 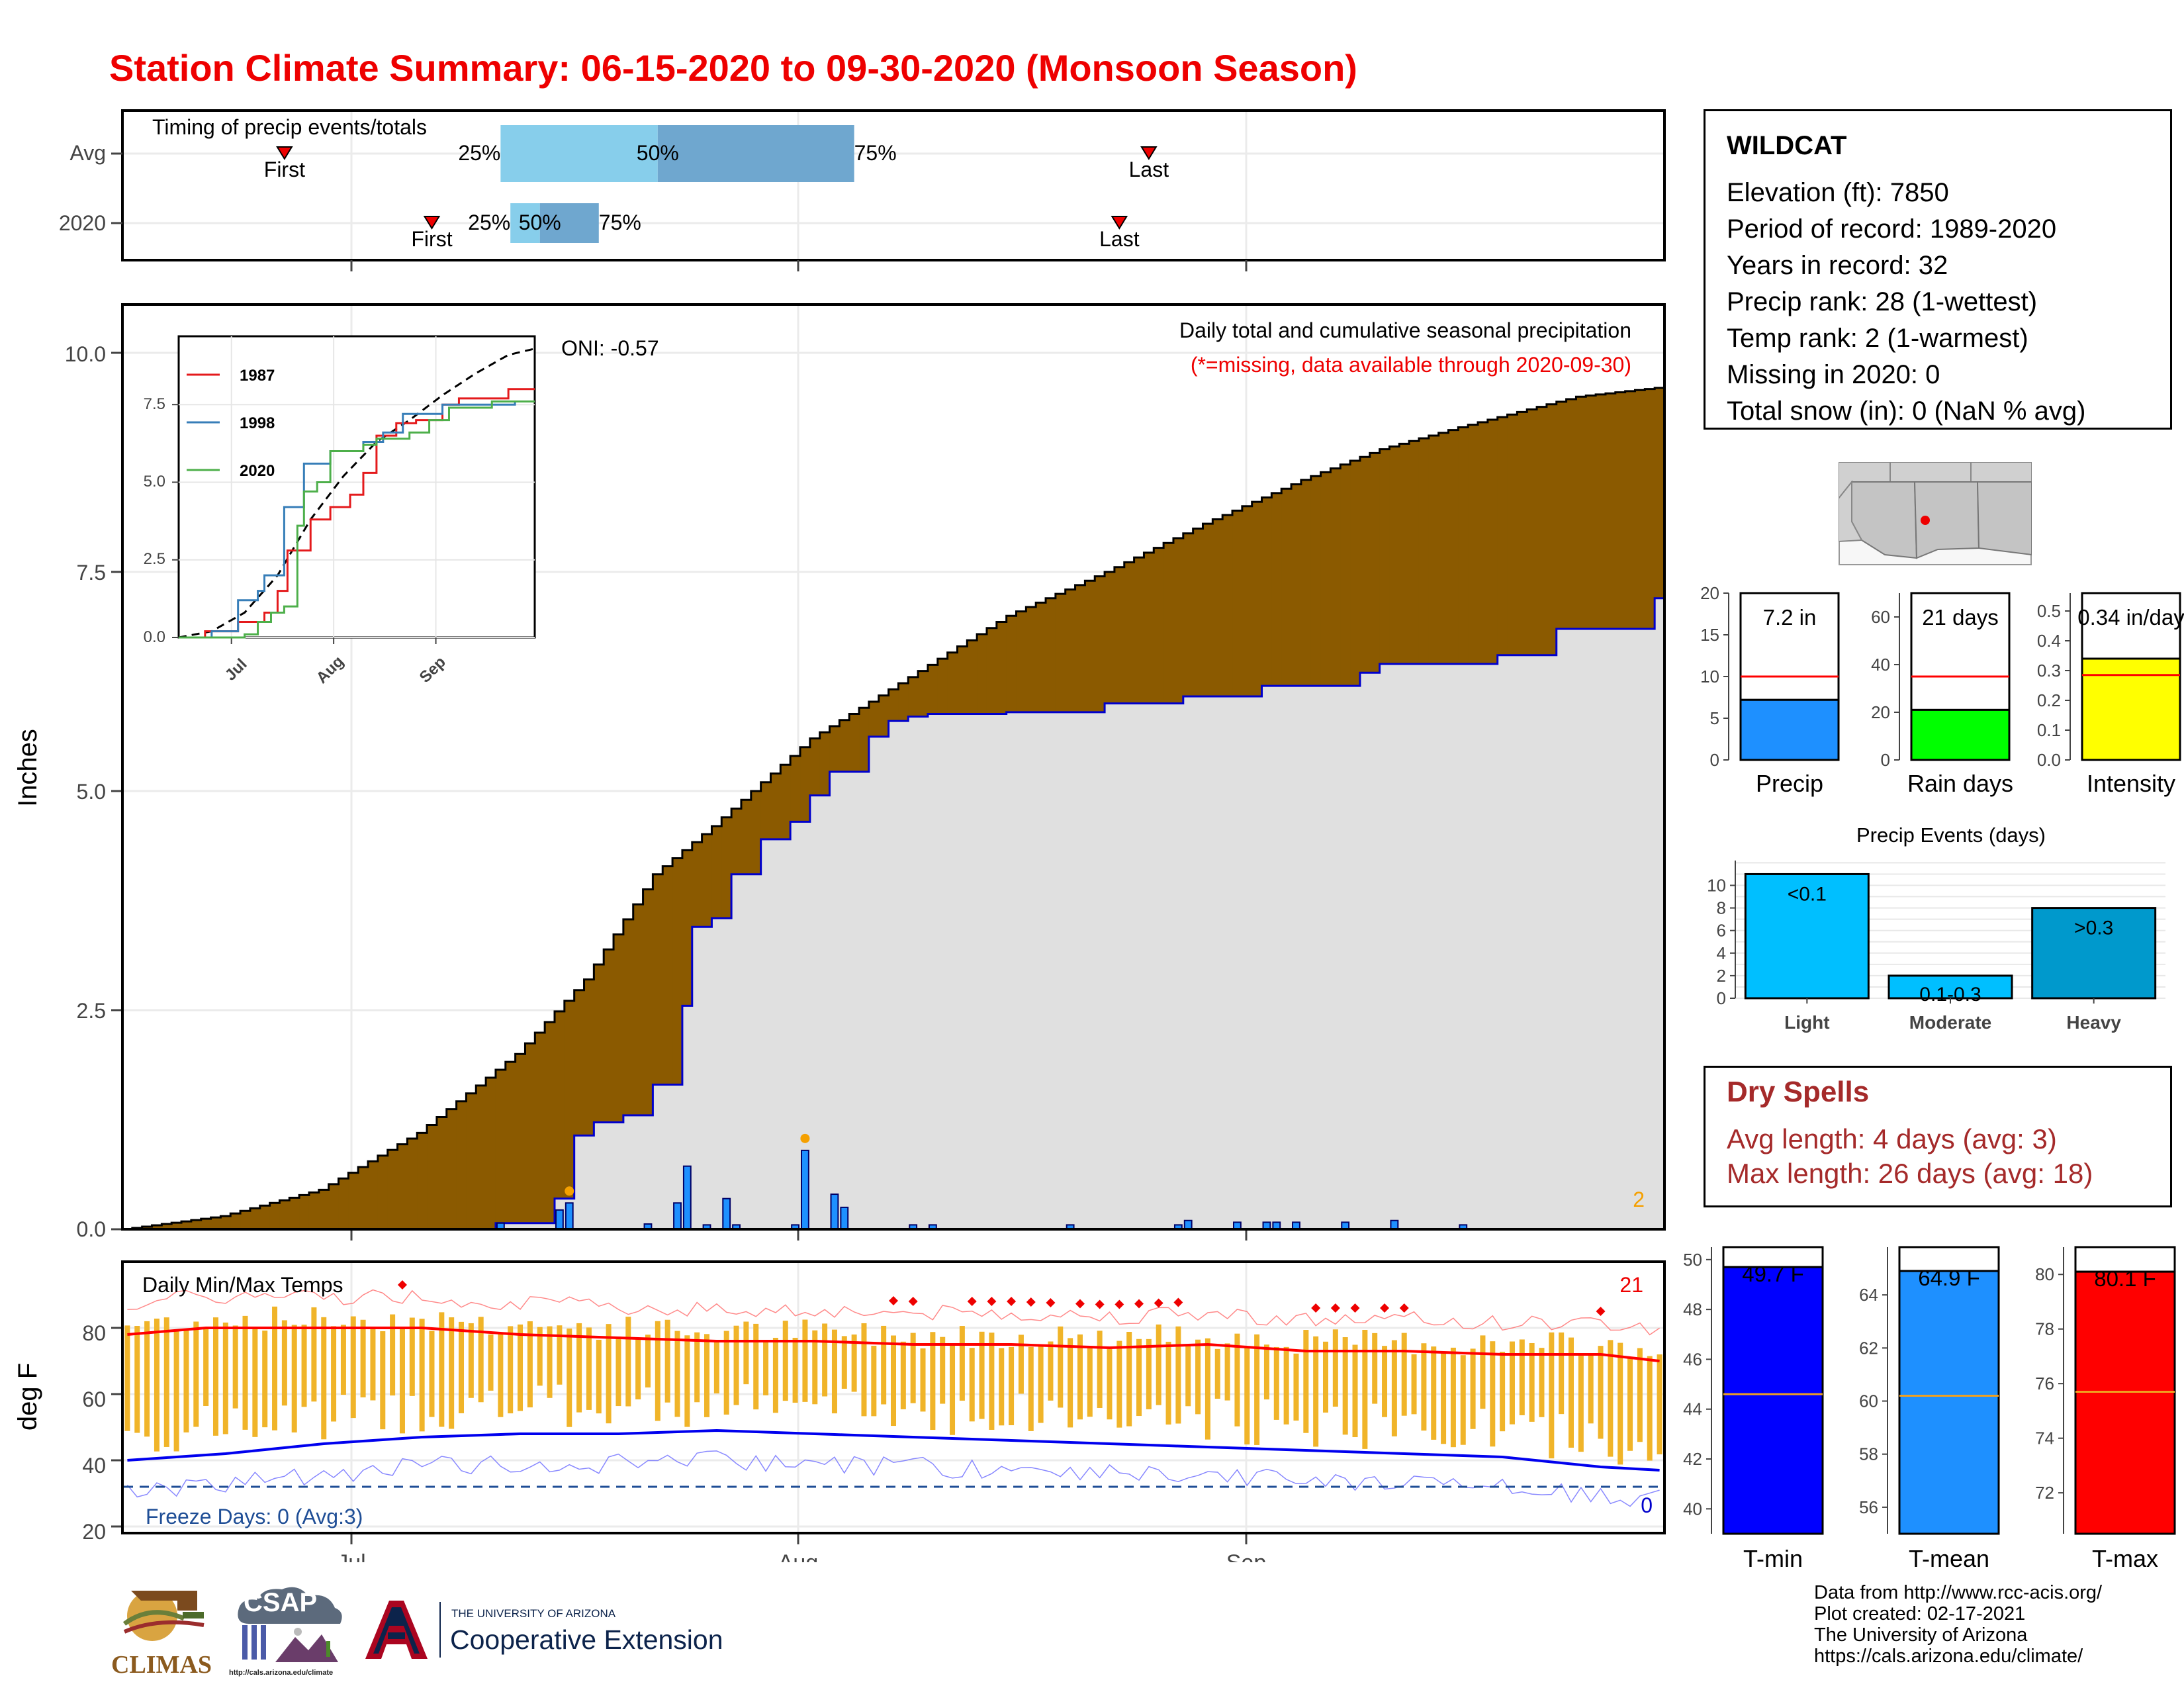 What do you see at coordinates (1119, 223) in the screenshot?
I see `event-marker-icon` at bounding box center [1119, 223].